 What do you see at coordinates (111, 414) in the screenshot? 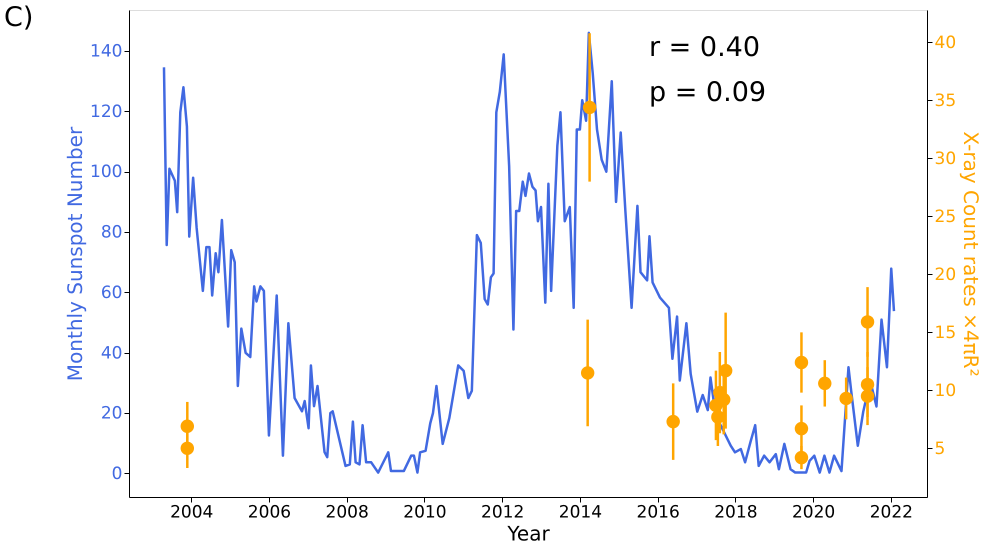
I see `y-tick-label: 20` at bounding box center [111, 414].